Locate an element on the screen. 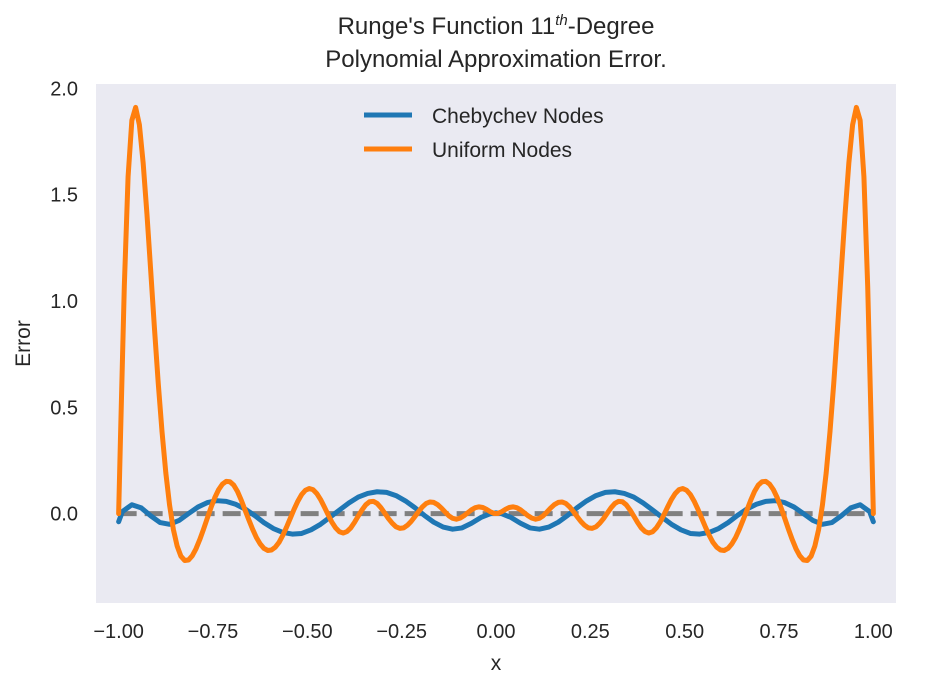 The width and height of the screenshot is (930, 691). chart-title-post: -Degree is located at coordinates (611, 26).